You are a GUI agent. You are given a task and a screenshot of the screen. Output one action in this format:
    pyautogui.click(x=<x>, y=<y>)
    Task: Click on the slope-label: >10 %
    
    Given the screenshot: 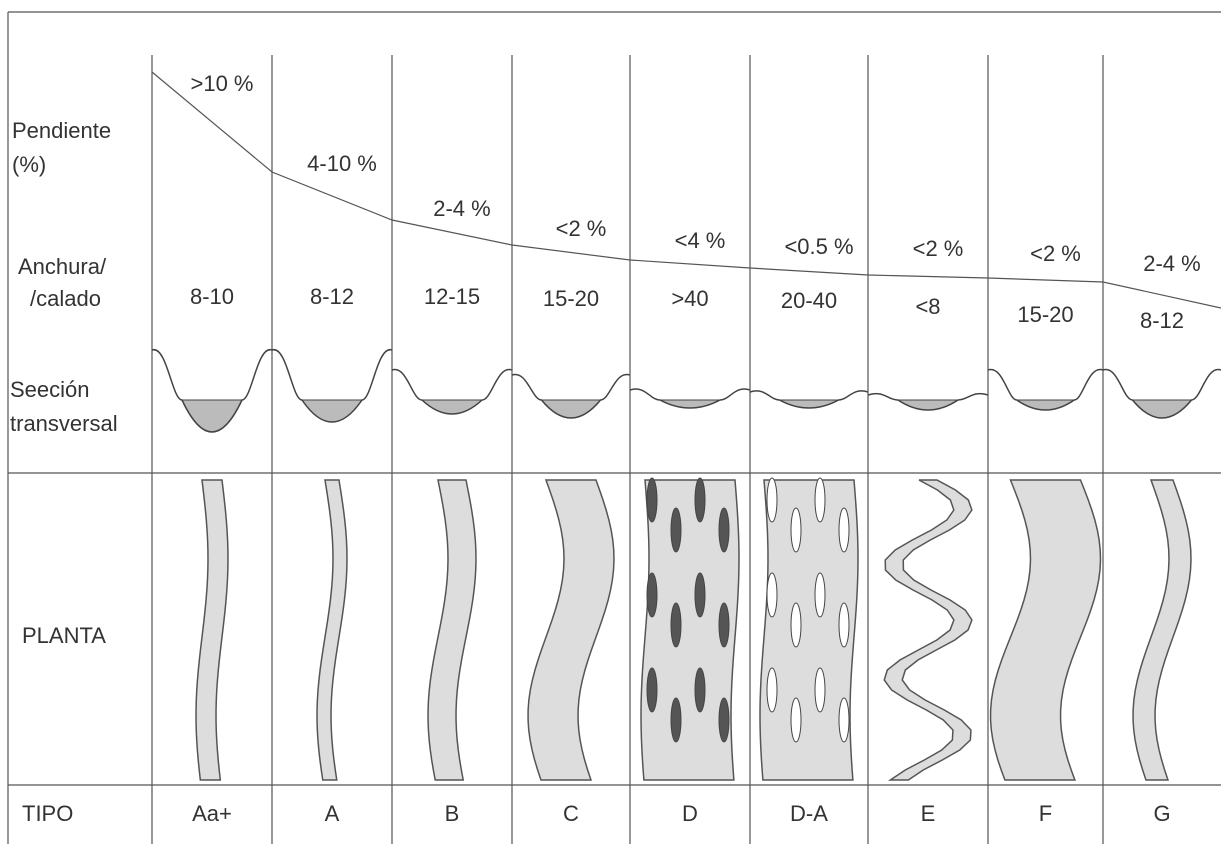 What is the action you would take?
    pyautogui.click(x=222, y=83)
    